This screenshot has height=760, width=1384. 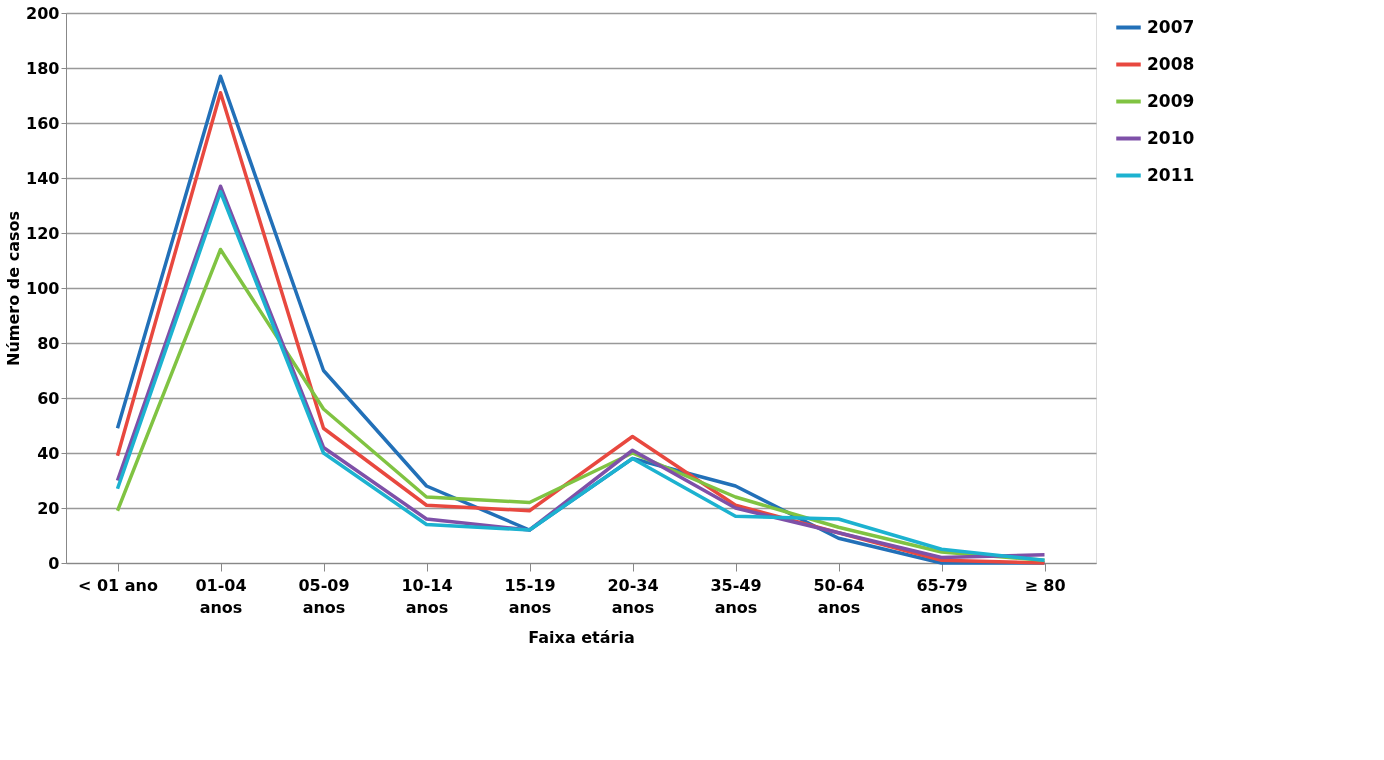 I want to click on y-tick-label: 20, so click(x=48, y=508).